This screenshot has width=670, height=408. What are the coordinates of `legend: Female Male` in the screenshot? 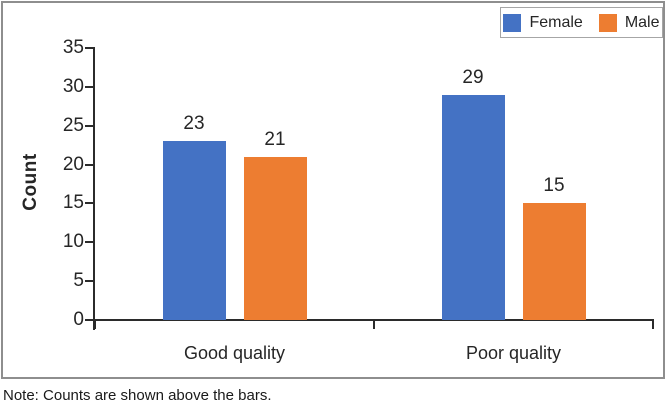 It's located at (581, 22).